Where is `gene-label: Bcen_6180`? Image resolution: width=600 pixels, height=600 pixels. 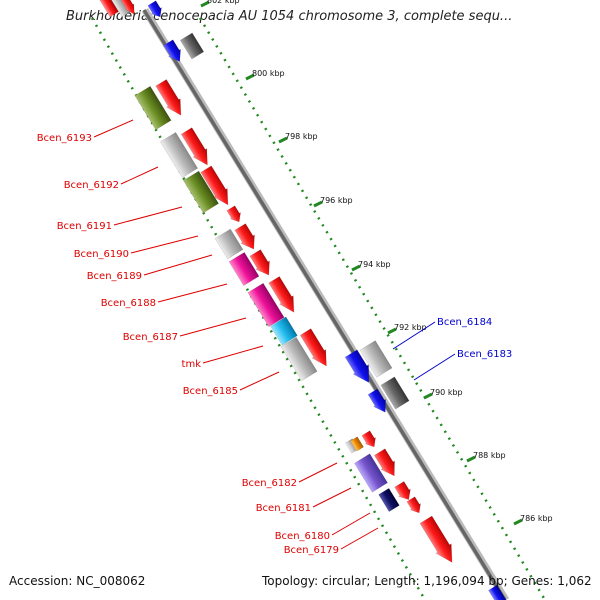 gene-label: Bcen_6180 is located at coordinates (302, 536).